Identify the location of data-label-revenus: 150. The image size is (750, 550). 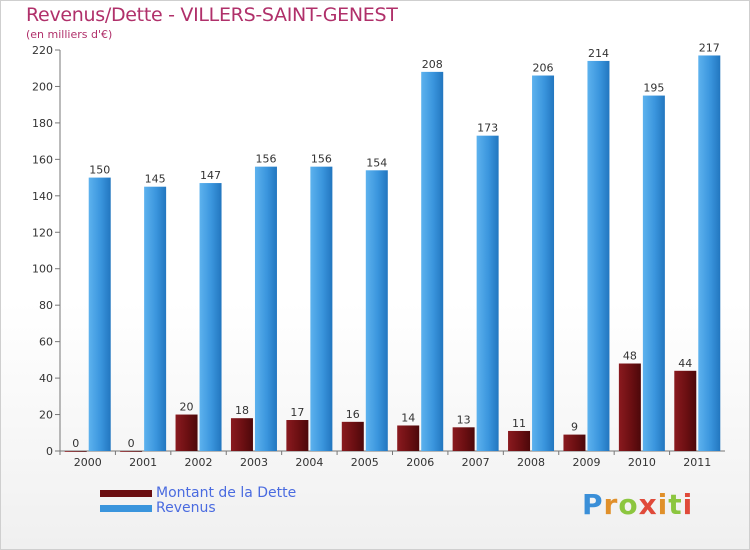
(99, 170).